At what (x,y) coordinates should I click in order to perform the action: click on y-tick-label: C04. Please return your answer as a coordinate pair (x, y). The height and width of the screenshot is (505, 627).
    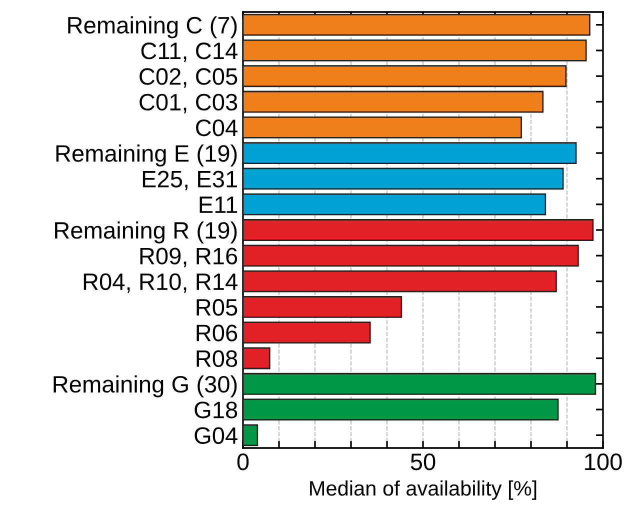
    Looking at the image, I should click on (217, 127).